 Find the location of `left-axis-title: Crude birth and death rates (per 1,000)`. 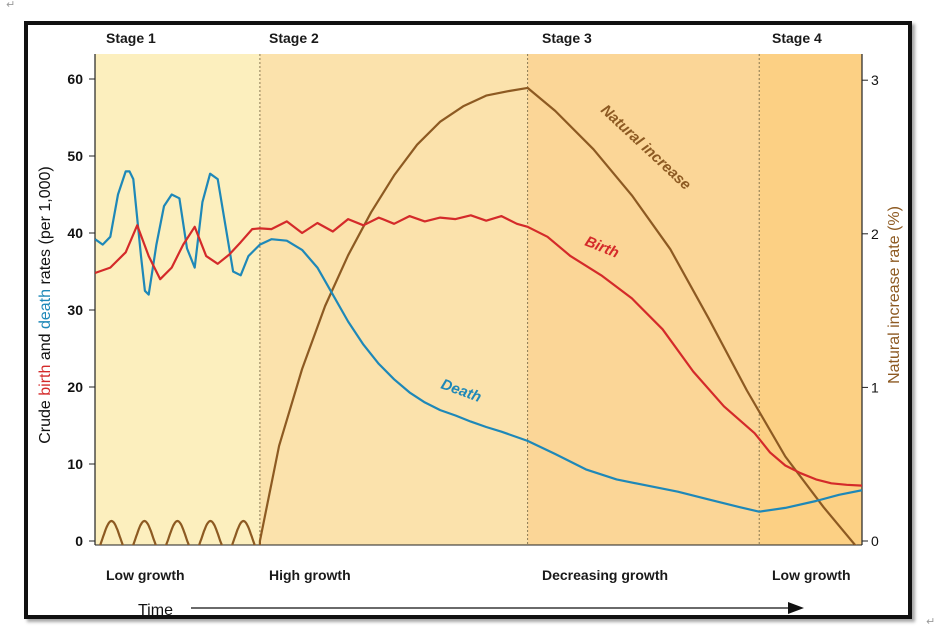

left-axis-title: Crude birth and death rates (per 1,000) is located at coordinates (45, 305).